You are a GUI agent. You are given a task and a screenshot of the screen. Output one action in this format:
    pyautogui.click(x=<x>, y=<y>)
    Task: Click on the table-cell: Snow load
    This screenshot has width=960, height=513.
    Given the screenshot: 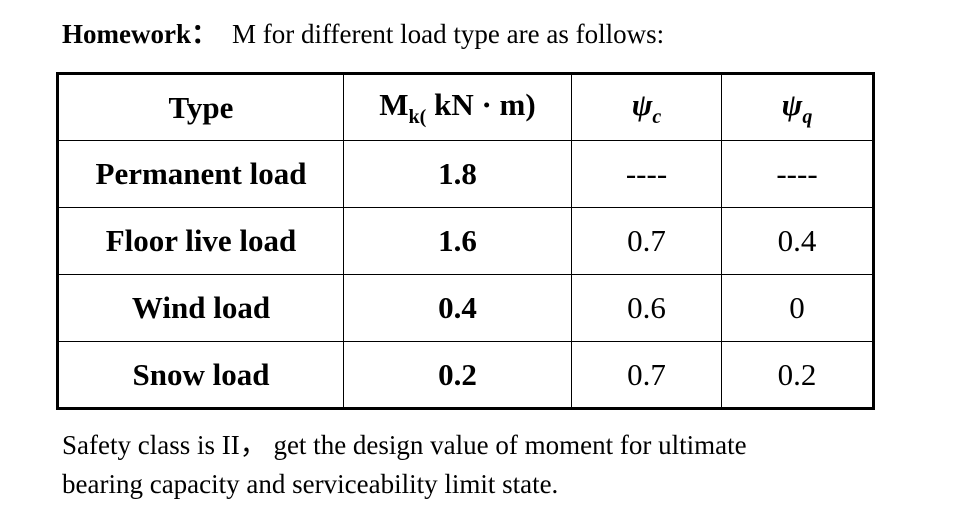 What is the action you would take?
    pyautogui.click(x=200, y=375)
    